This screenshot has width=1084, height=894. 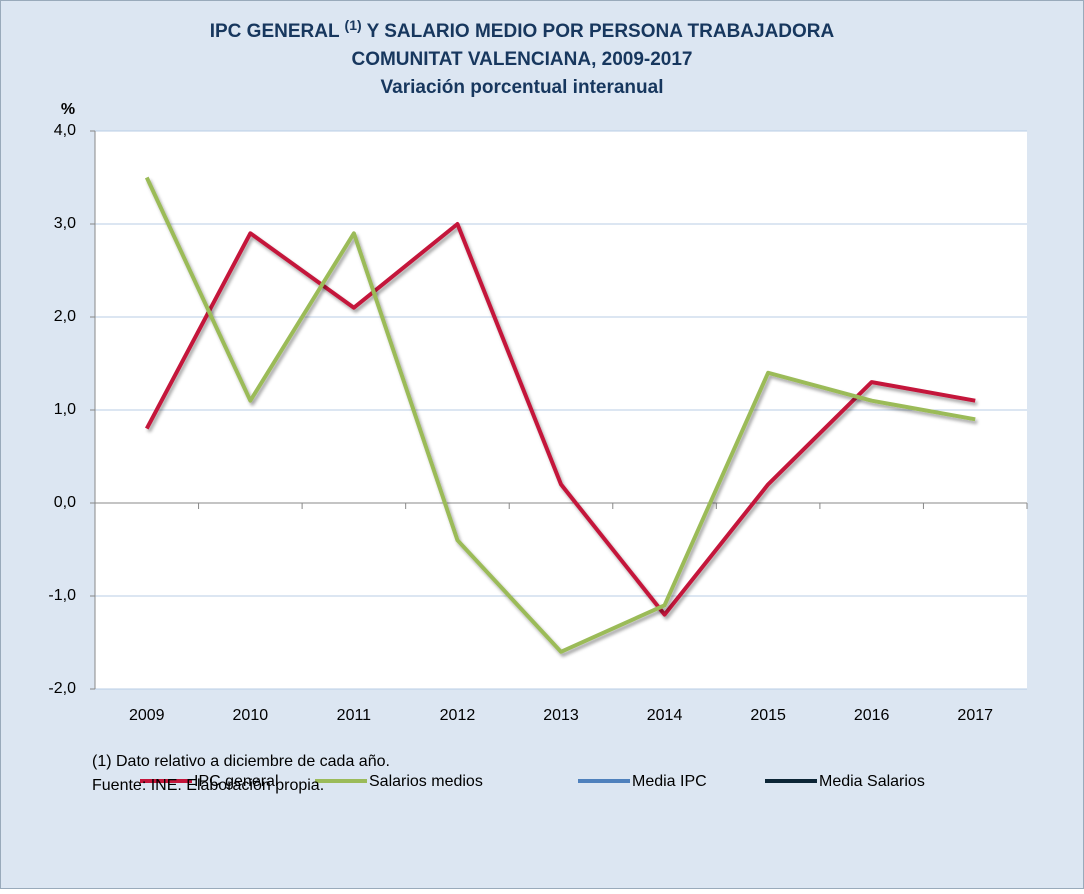 I want to click on x-tick-label: 2013, so click(x=561, y=715).